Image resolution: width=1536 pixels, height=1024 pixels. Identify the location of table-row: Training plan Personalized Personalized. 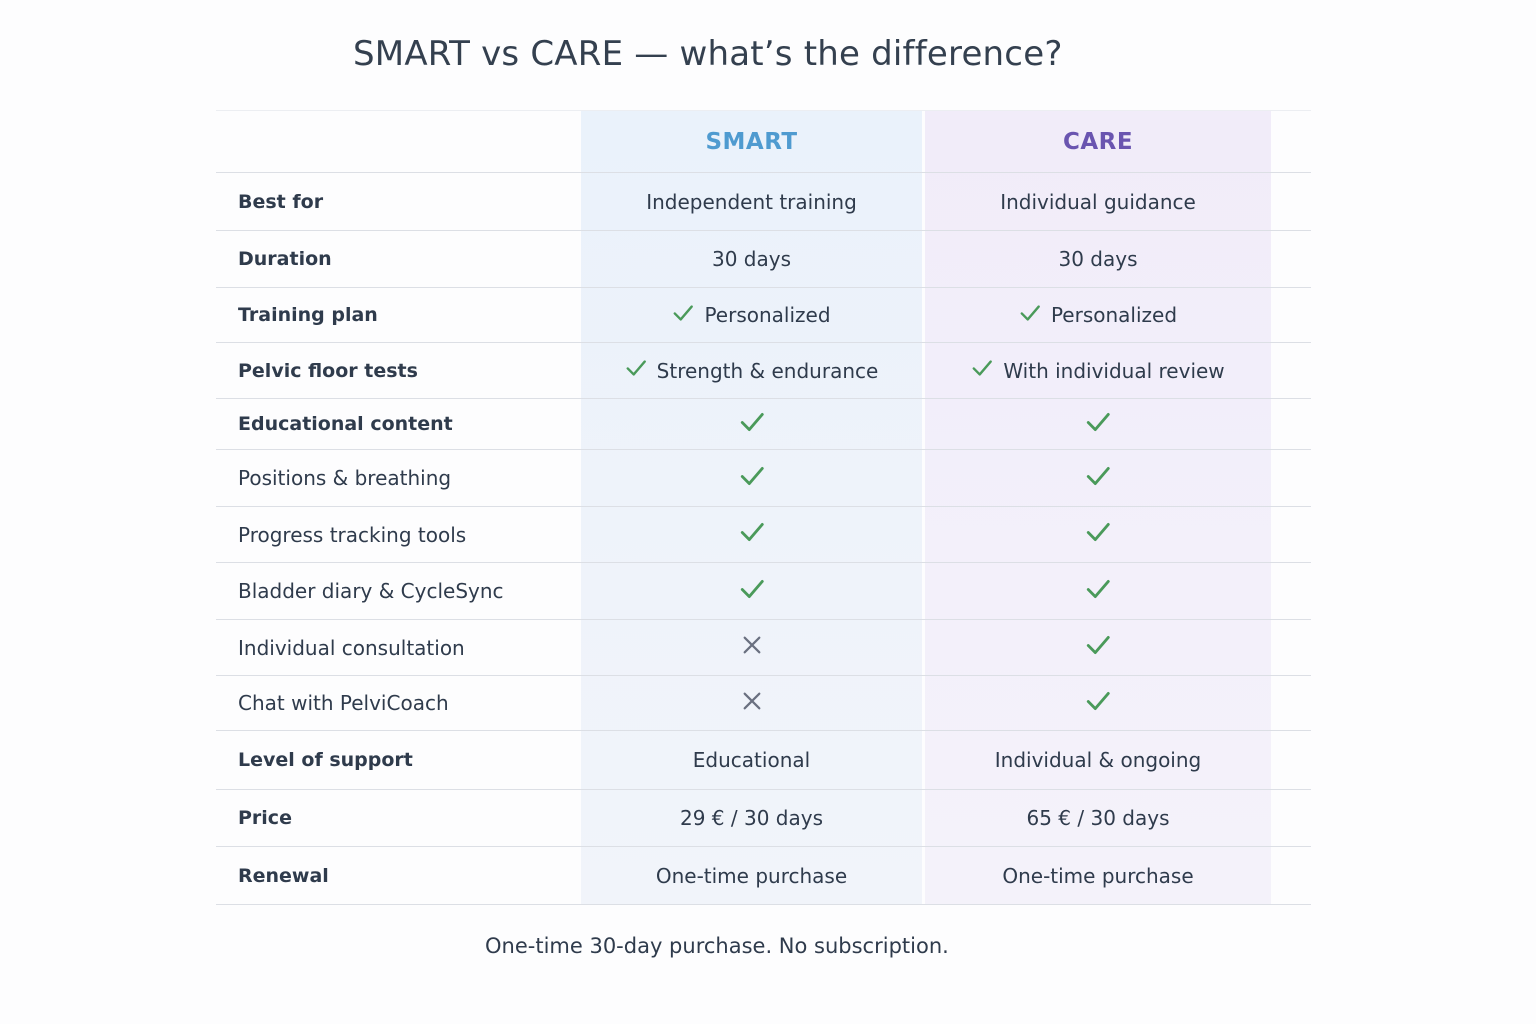
(763, 314).